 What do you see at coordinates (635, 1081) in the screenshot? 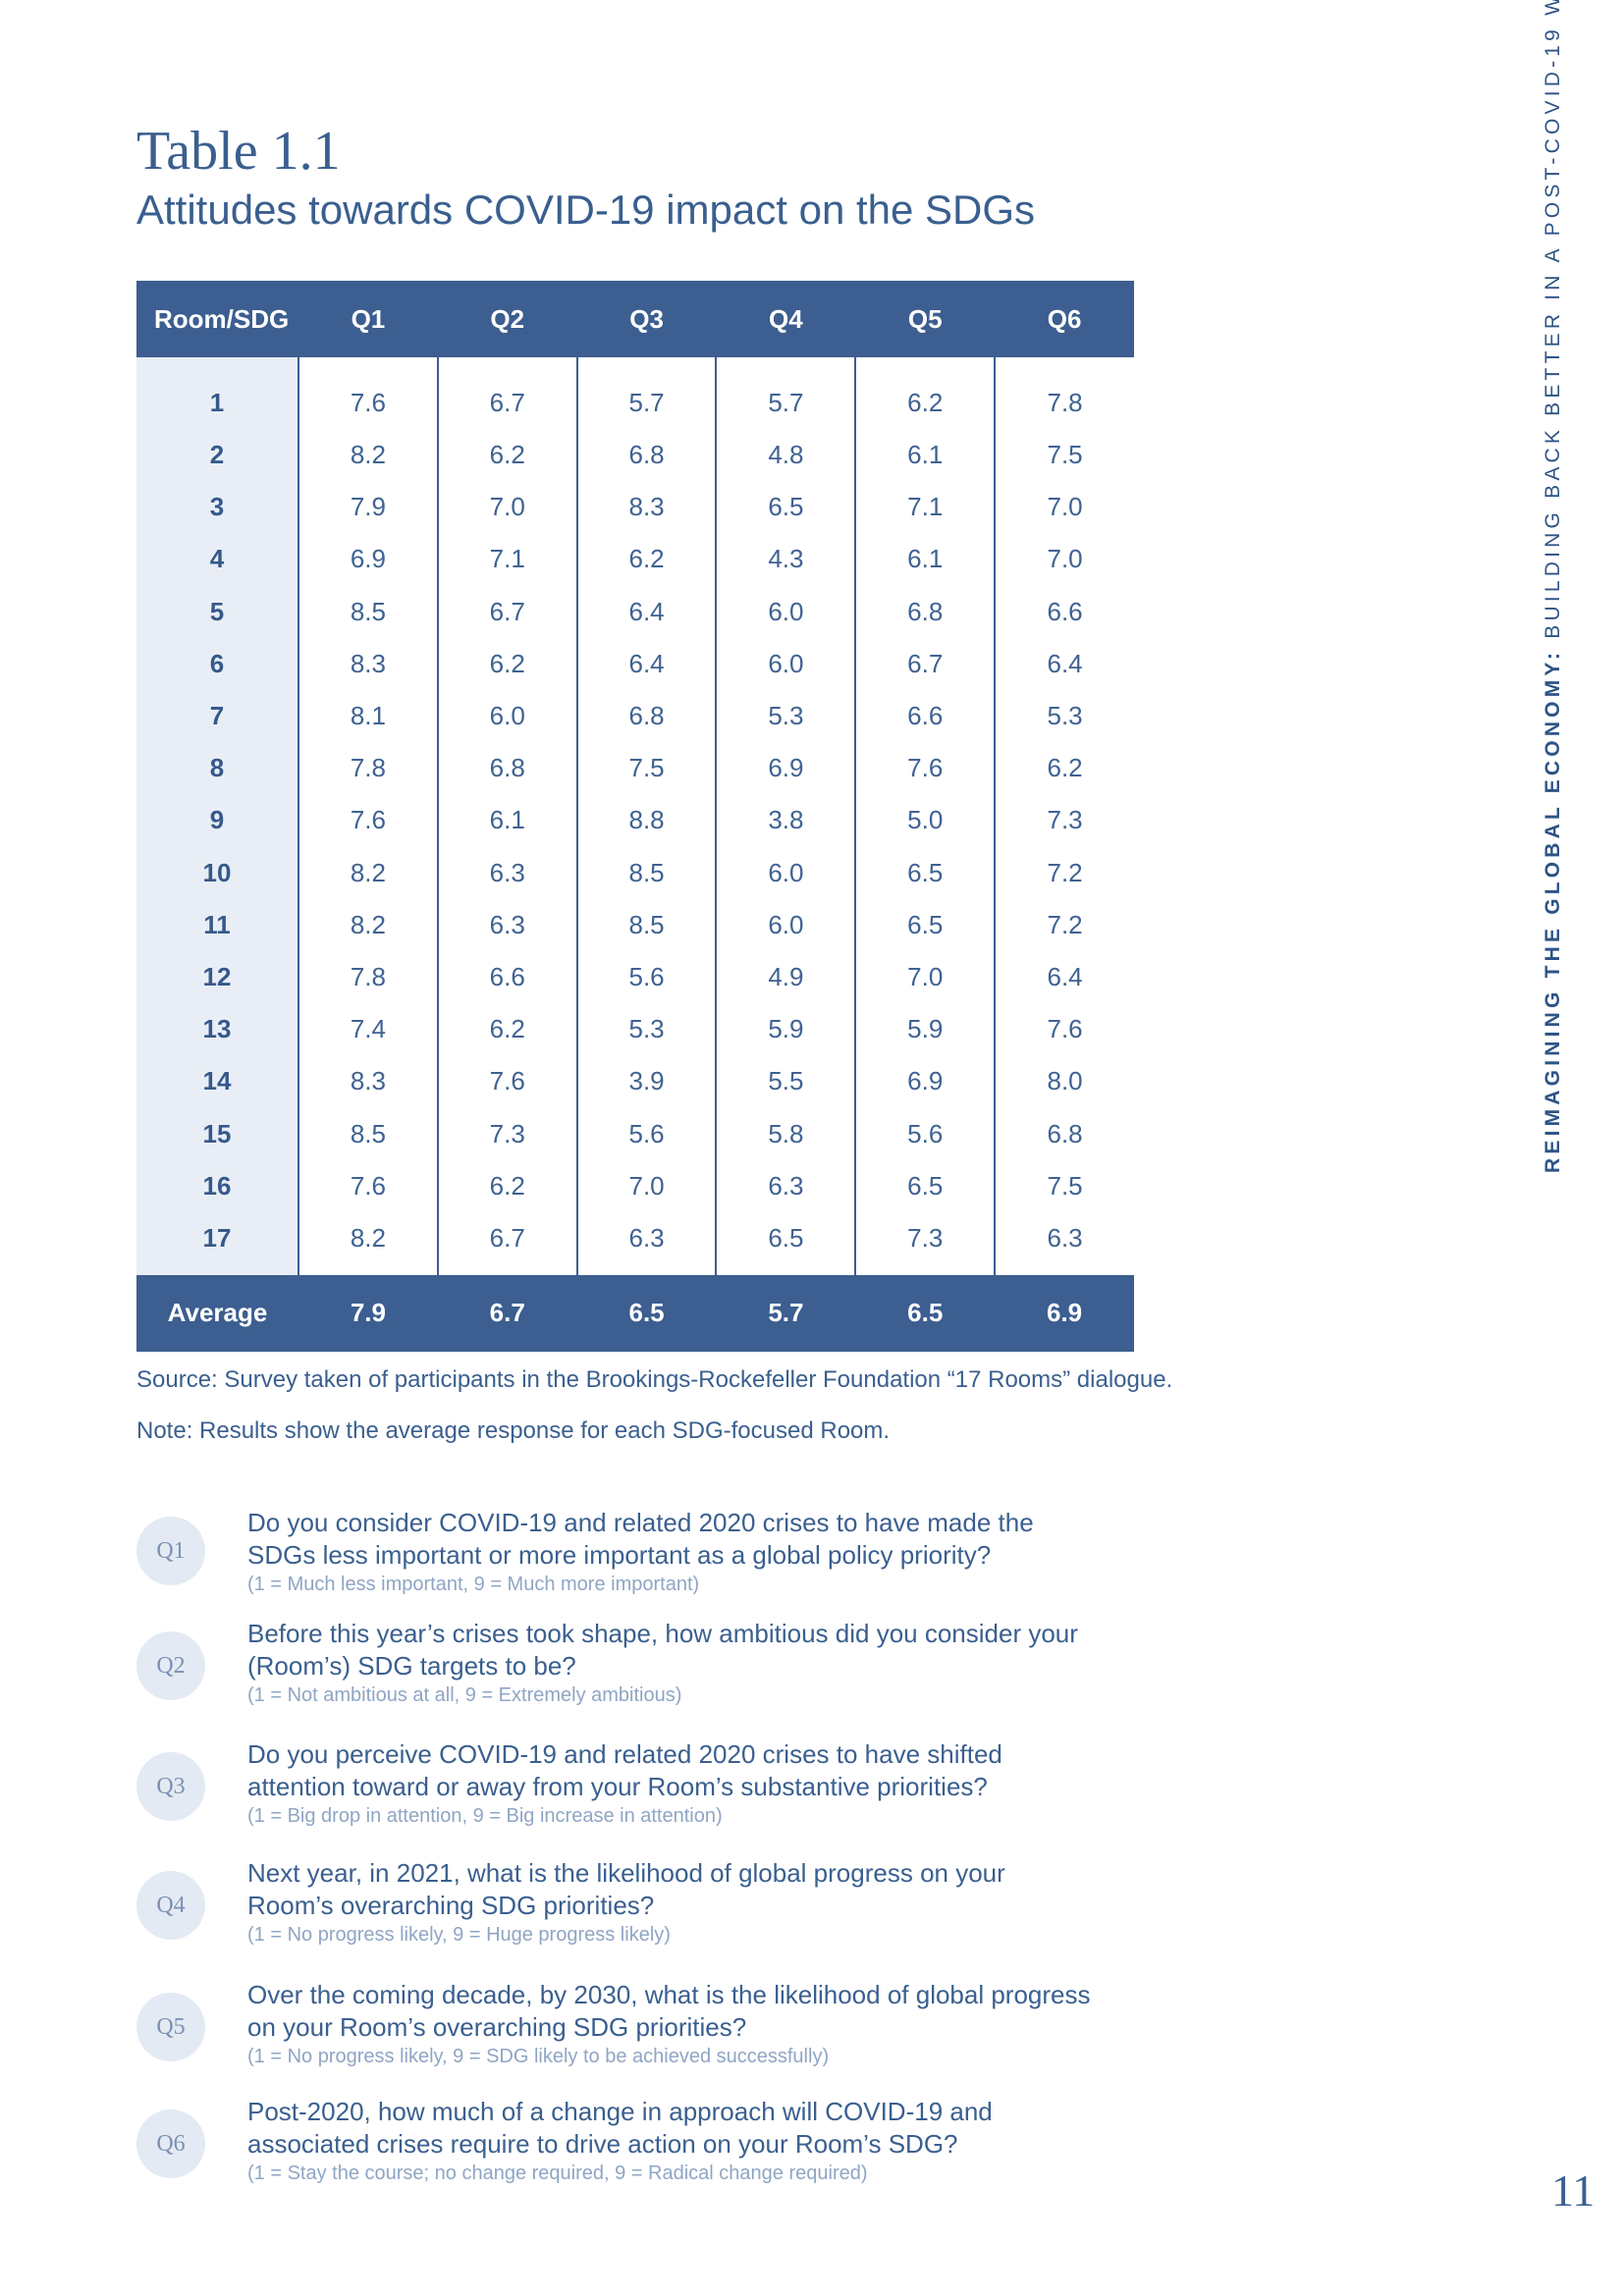
I see `table-row: 14 8.3 7.6 3.9 5.5 6.9 8.0` at bounding box center [635, 1081].